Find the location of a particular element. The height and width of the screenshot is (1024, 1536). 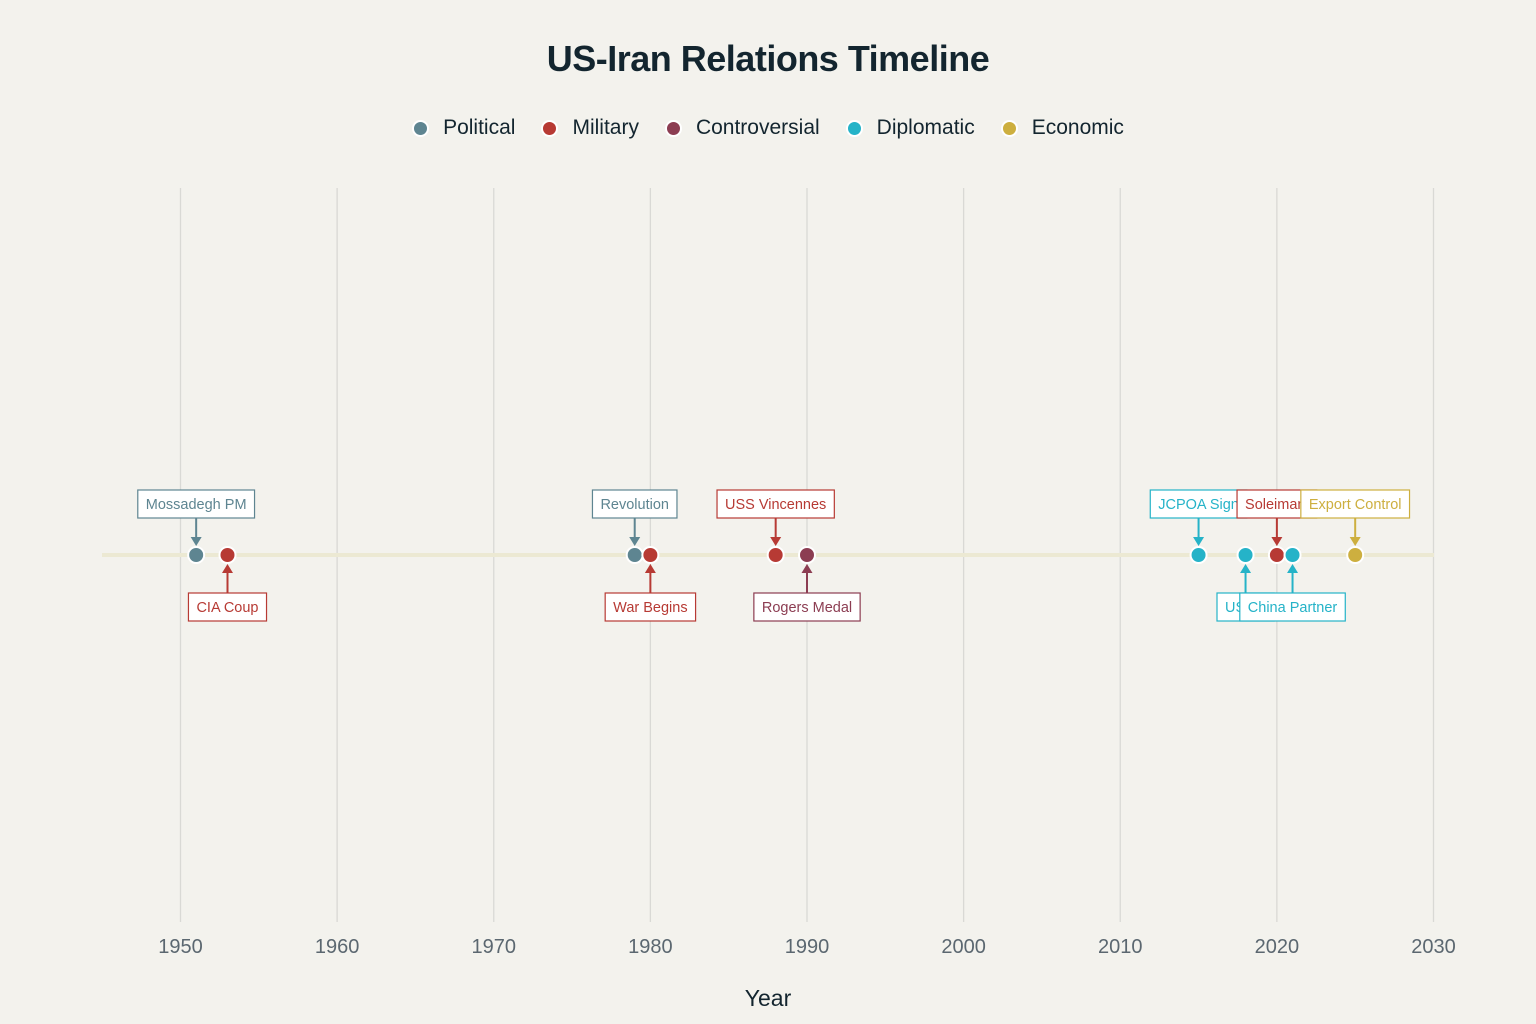

event-jcpoa-sign: JCPOA Sign is located at coordinates (1198, 513).